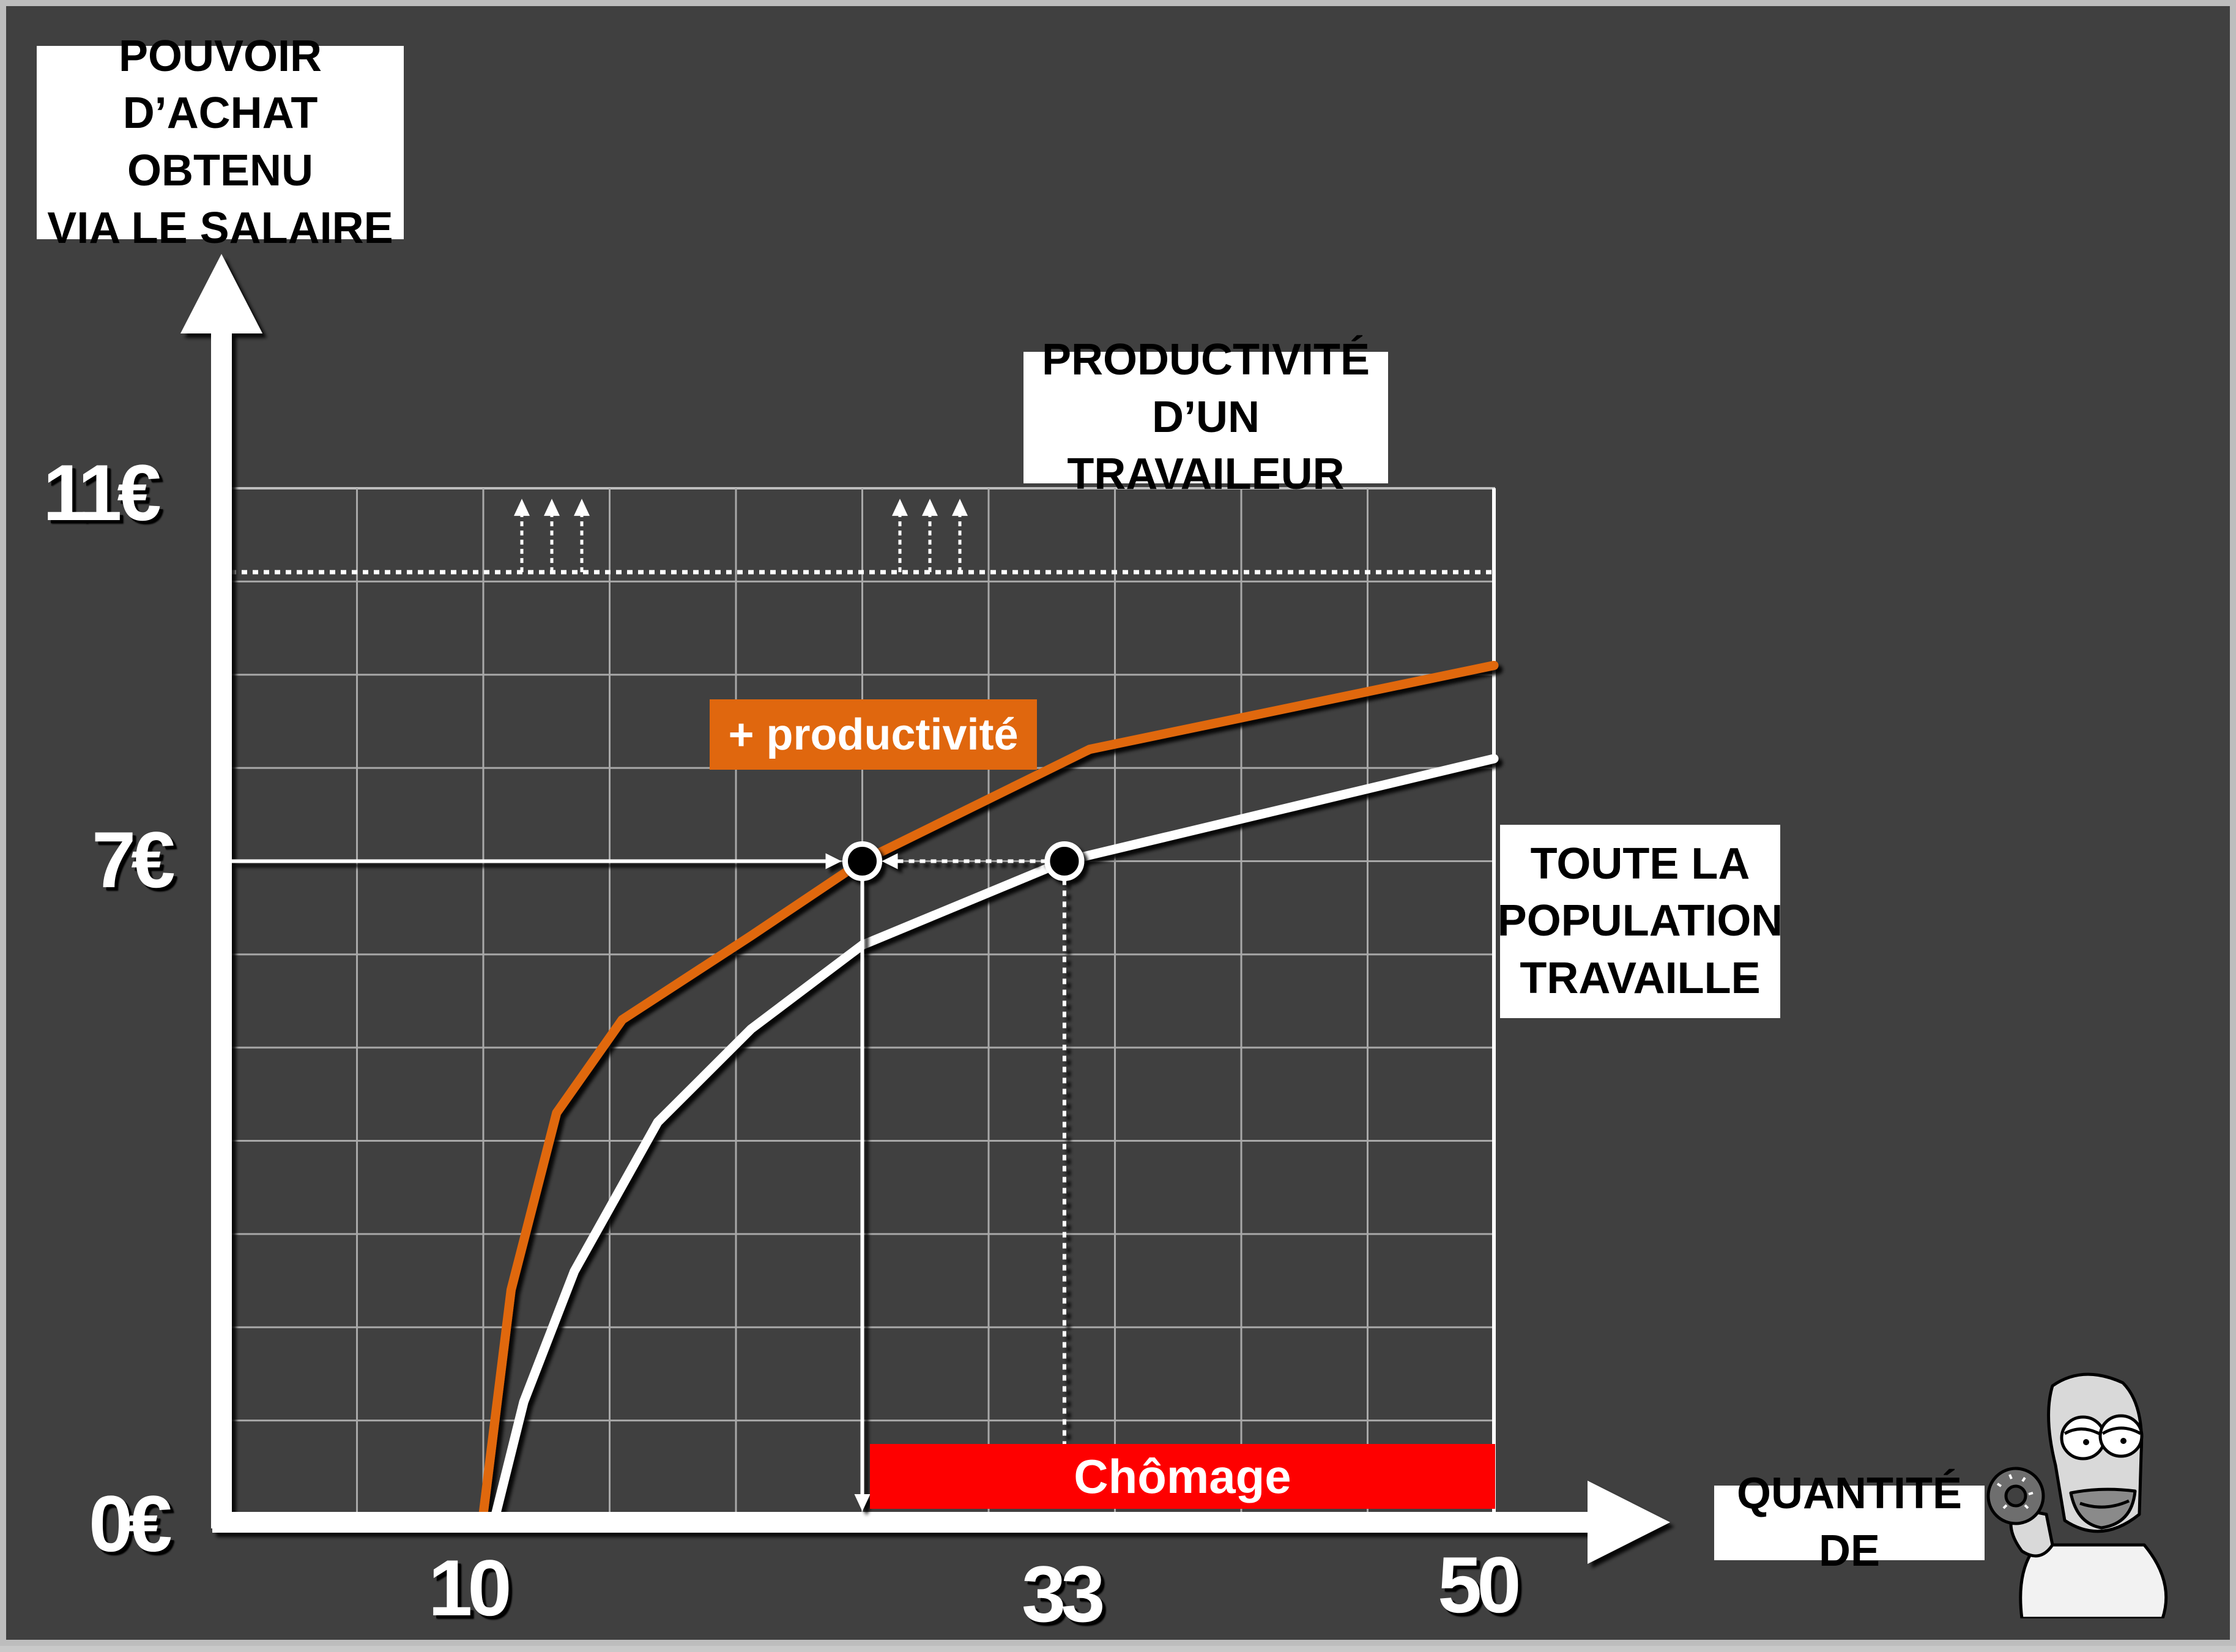  What do you see at coordinates (863, 537) in the screenshot?
I see `reference-lines` at bounding box center [863, 537].